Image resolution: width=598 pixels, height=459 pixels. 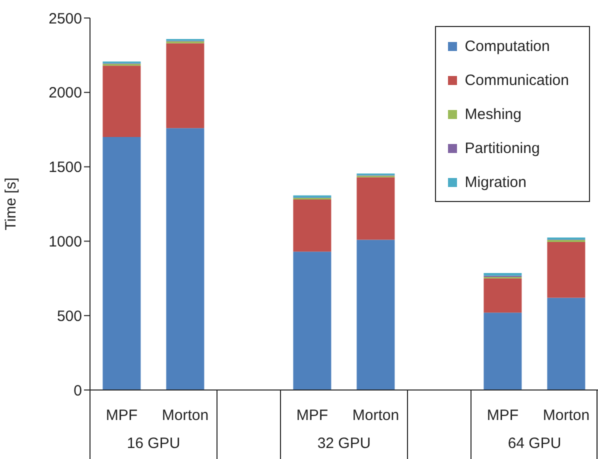 I want to click on legend-label: Communication, so click(x=516, y=80).